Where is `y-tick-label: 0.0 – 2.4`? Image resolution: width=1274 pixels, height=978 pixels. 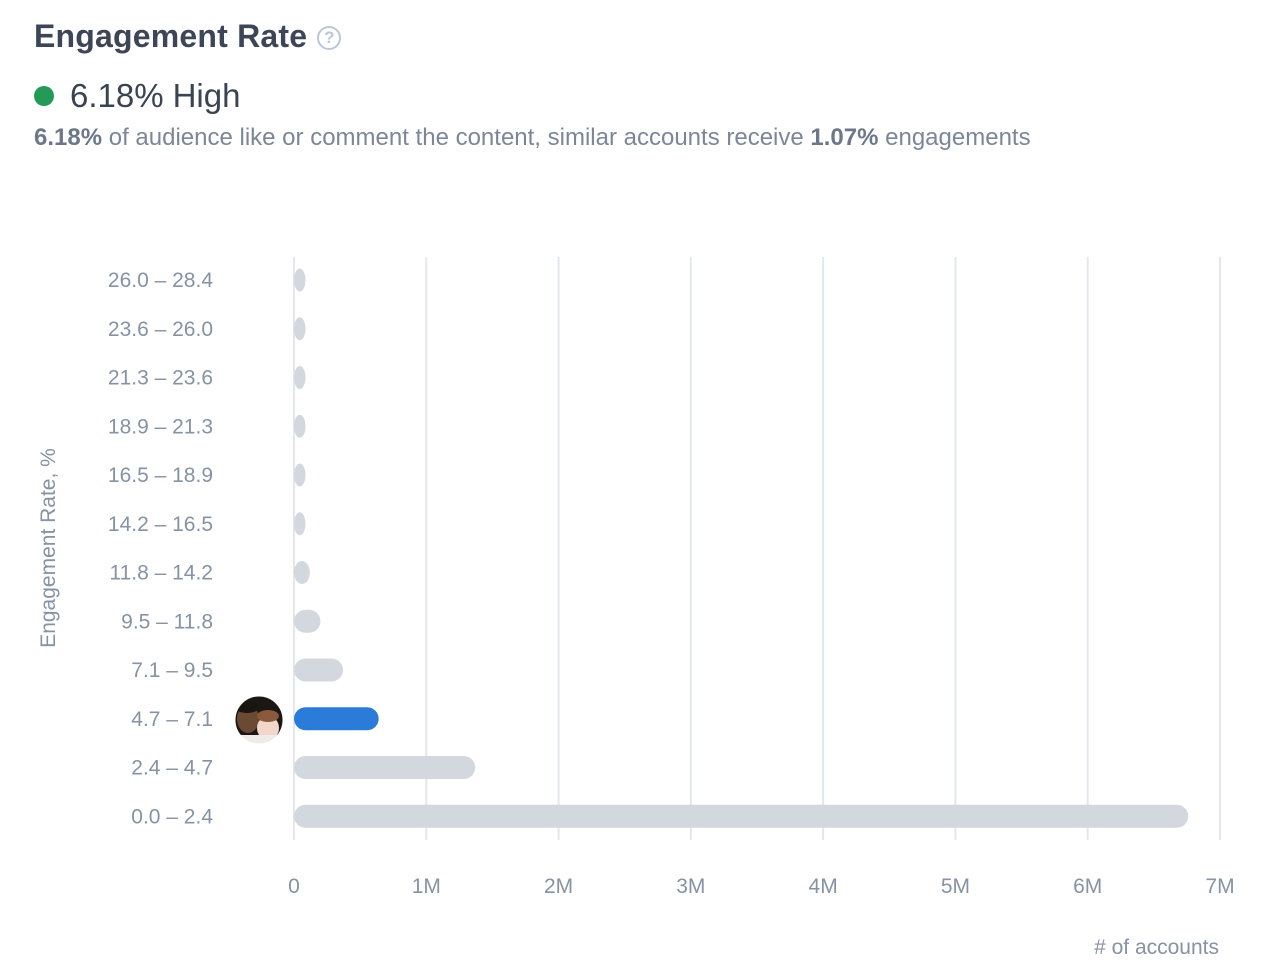
y-tick-label: 0.0 – 2.4 is located at coordinates (172, 816).